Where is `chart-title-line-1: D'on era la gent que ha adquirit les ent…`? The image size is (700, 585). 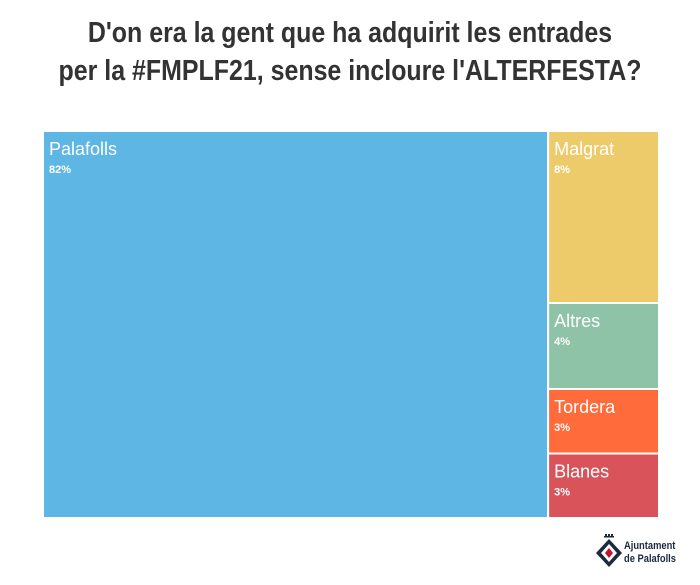 chart-title-line-1: D'on era la gent que ha adquirit les ent… is located at coordinates (350, 33).